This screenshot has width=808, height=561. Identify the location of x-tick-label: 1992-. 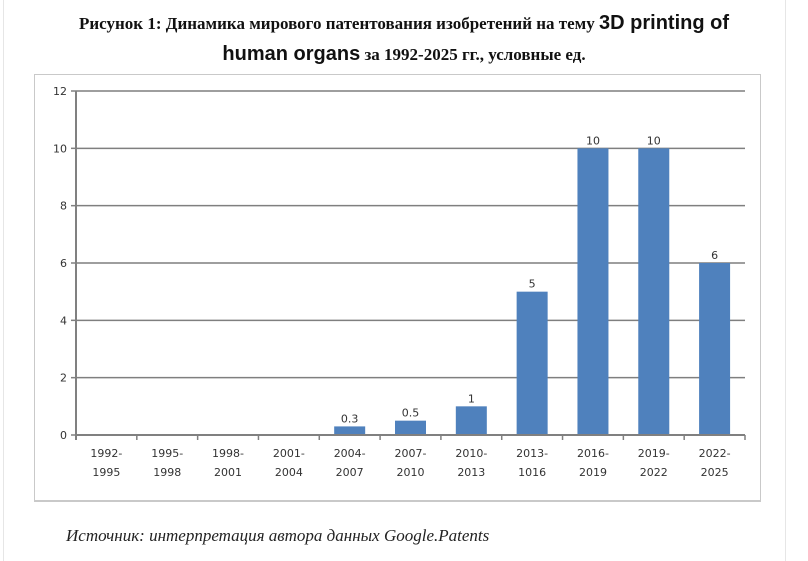
(106, 453).